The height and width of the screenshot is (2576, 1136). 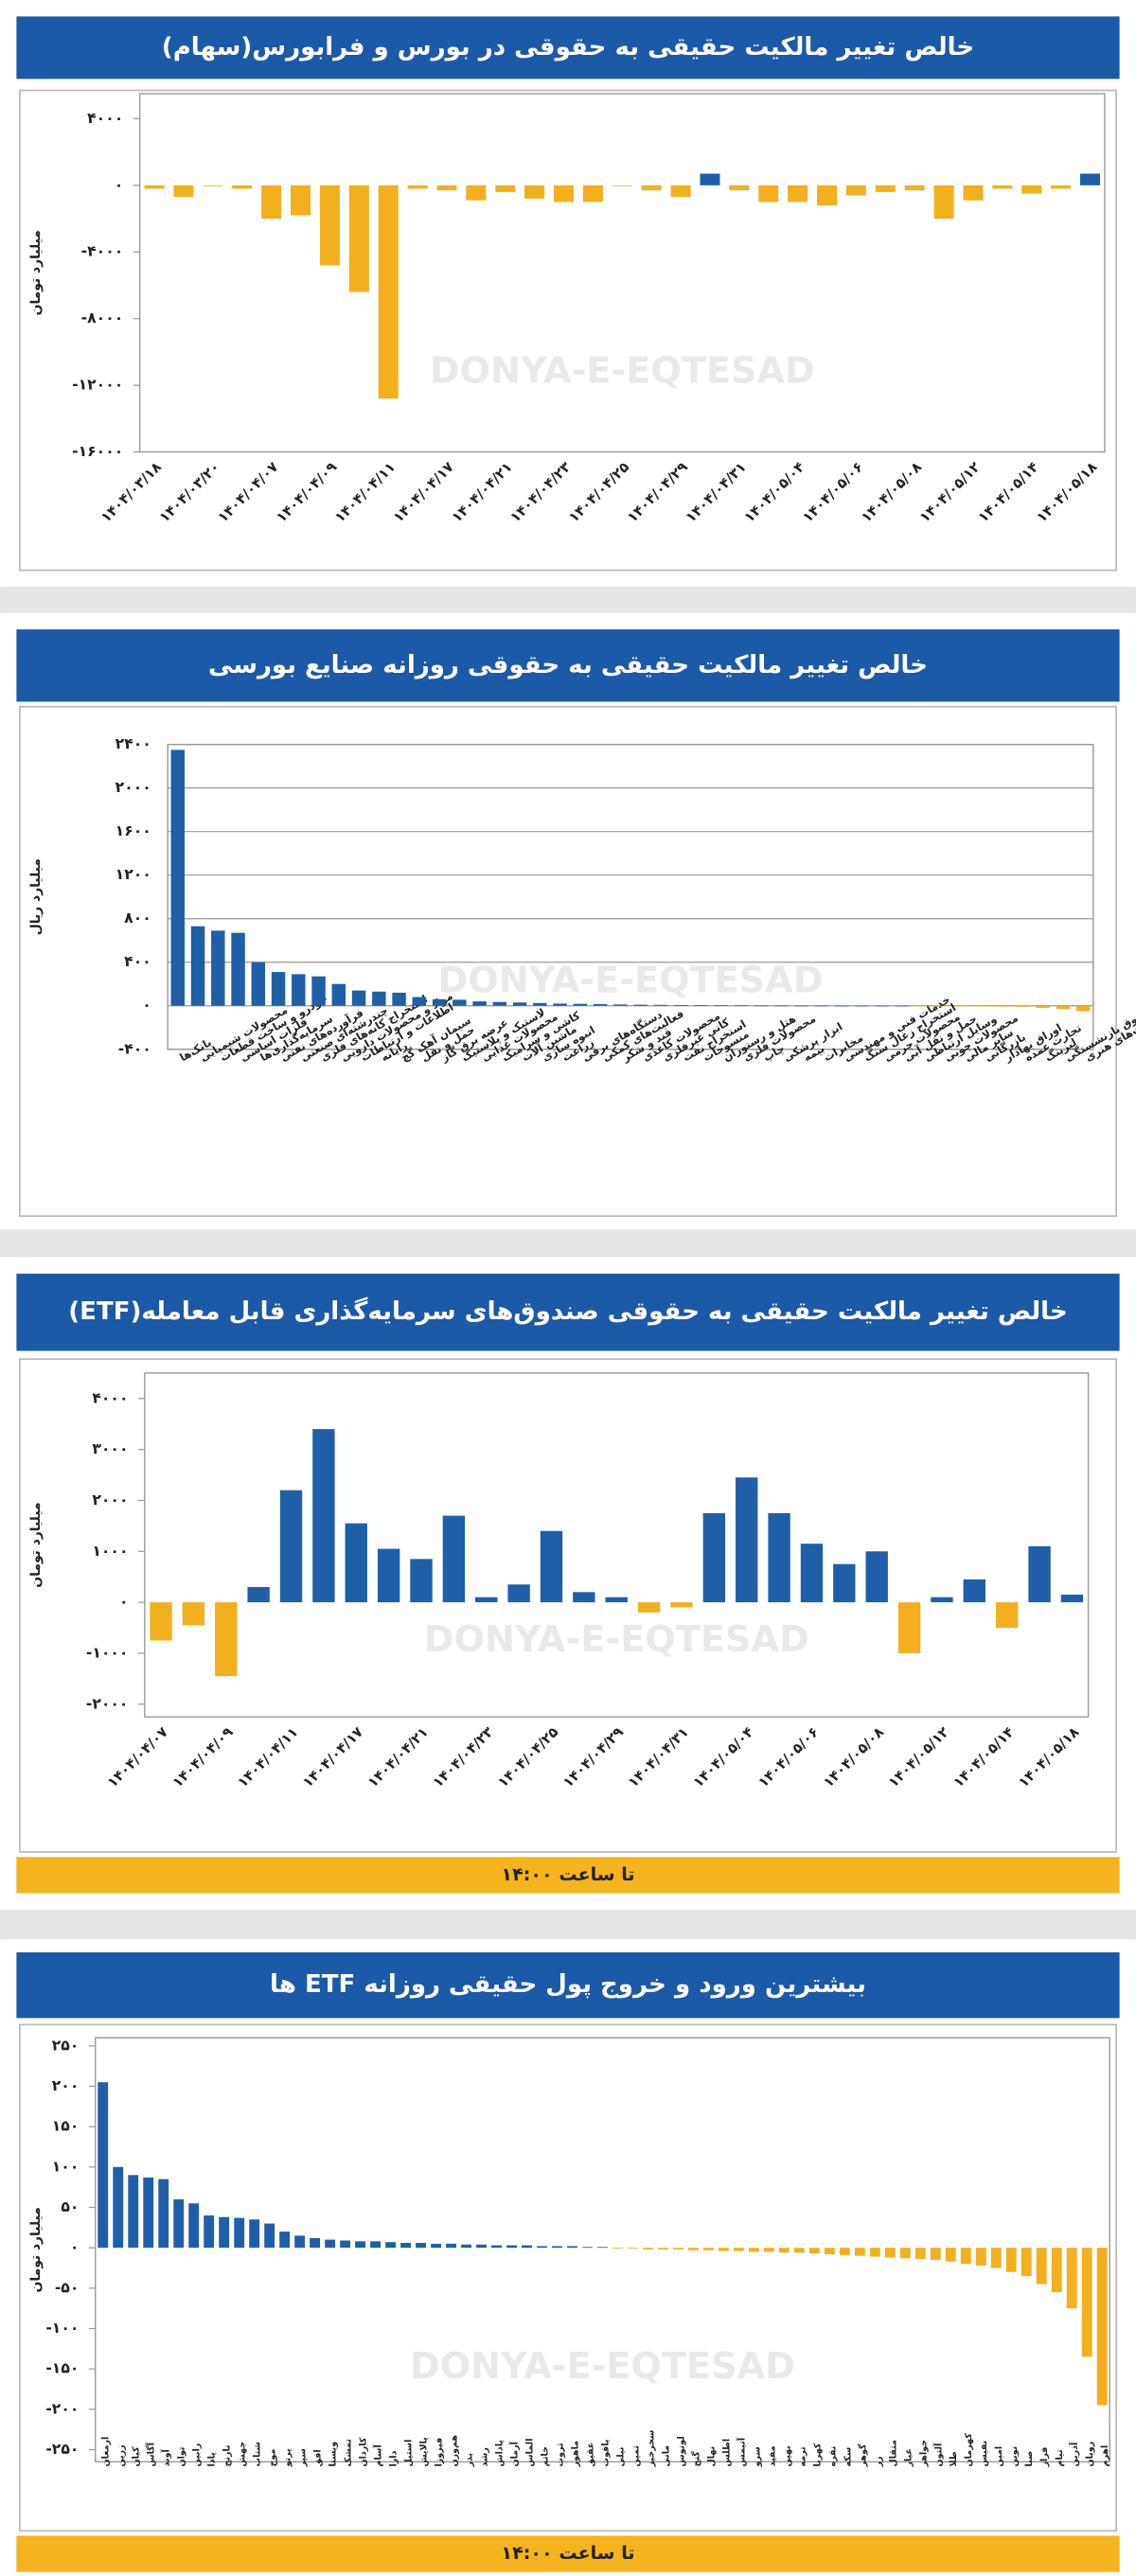 I want to click on x-tick-label: کاردان, so click(x=364, y=2451).